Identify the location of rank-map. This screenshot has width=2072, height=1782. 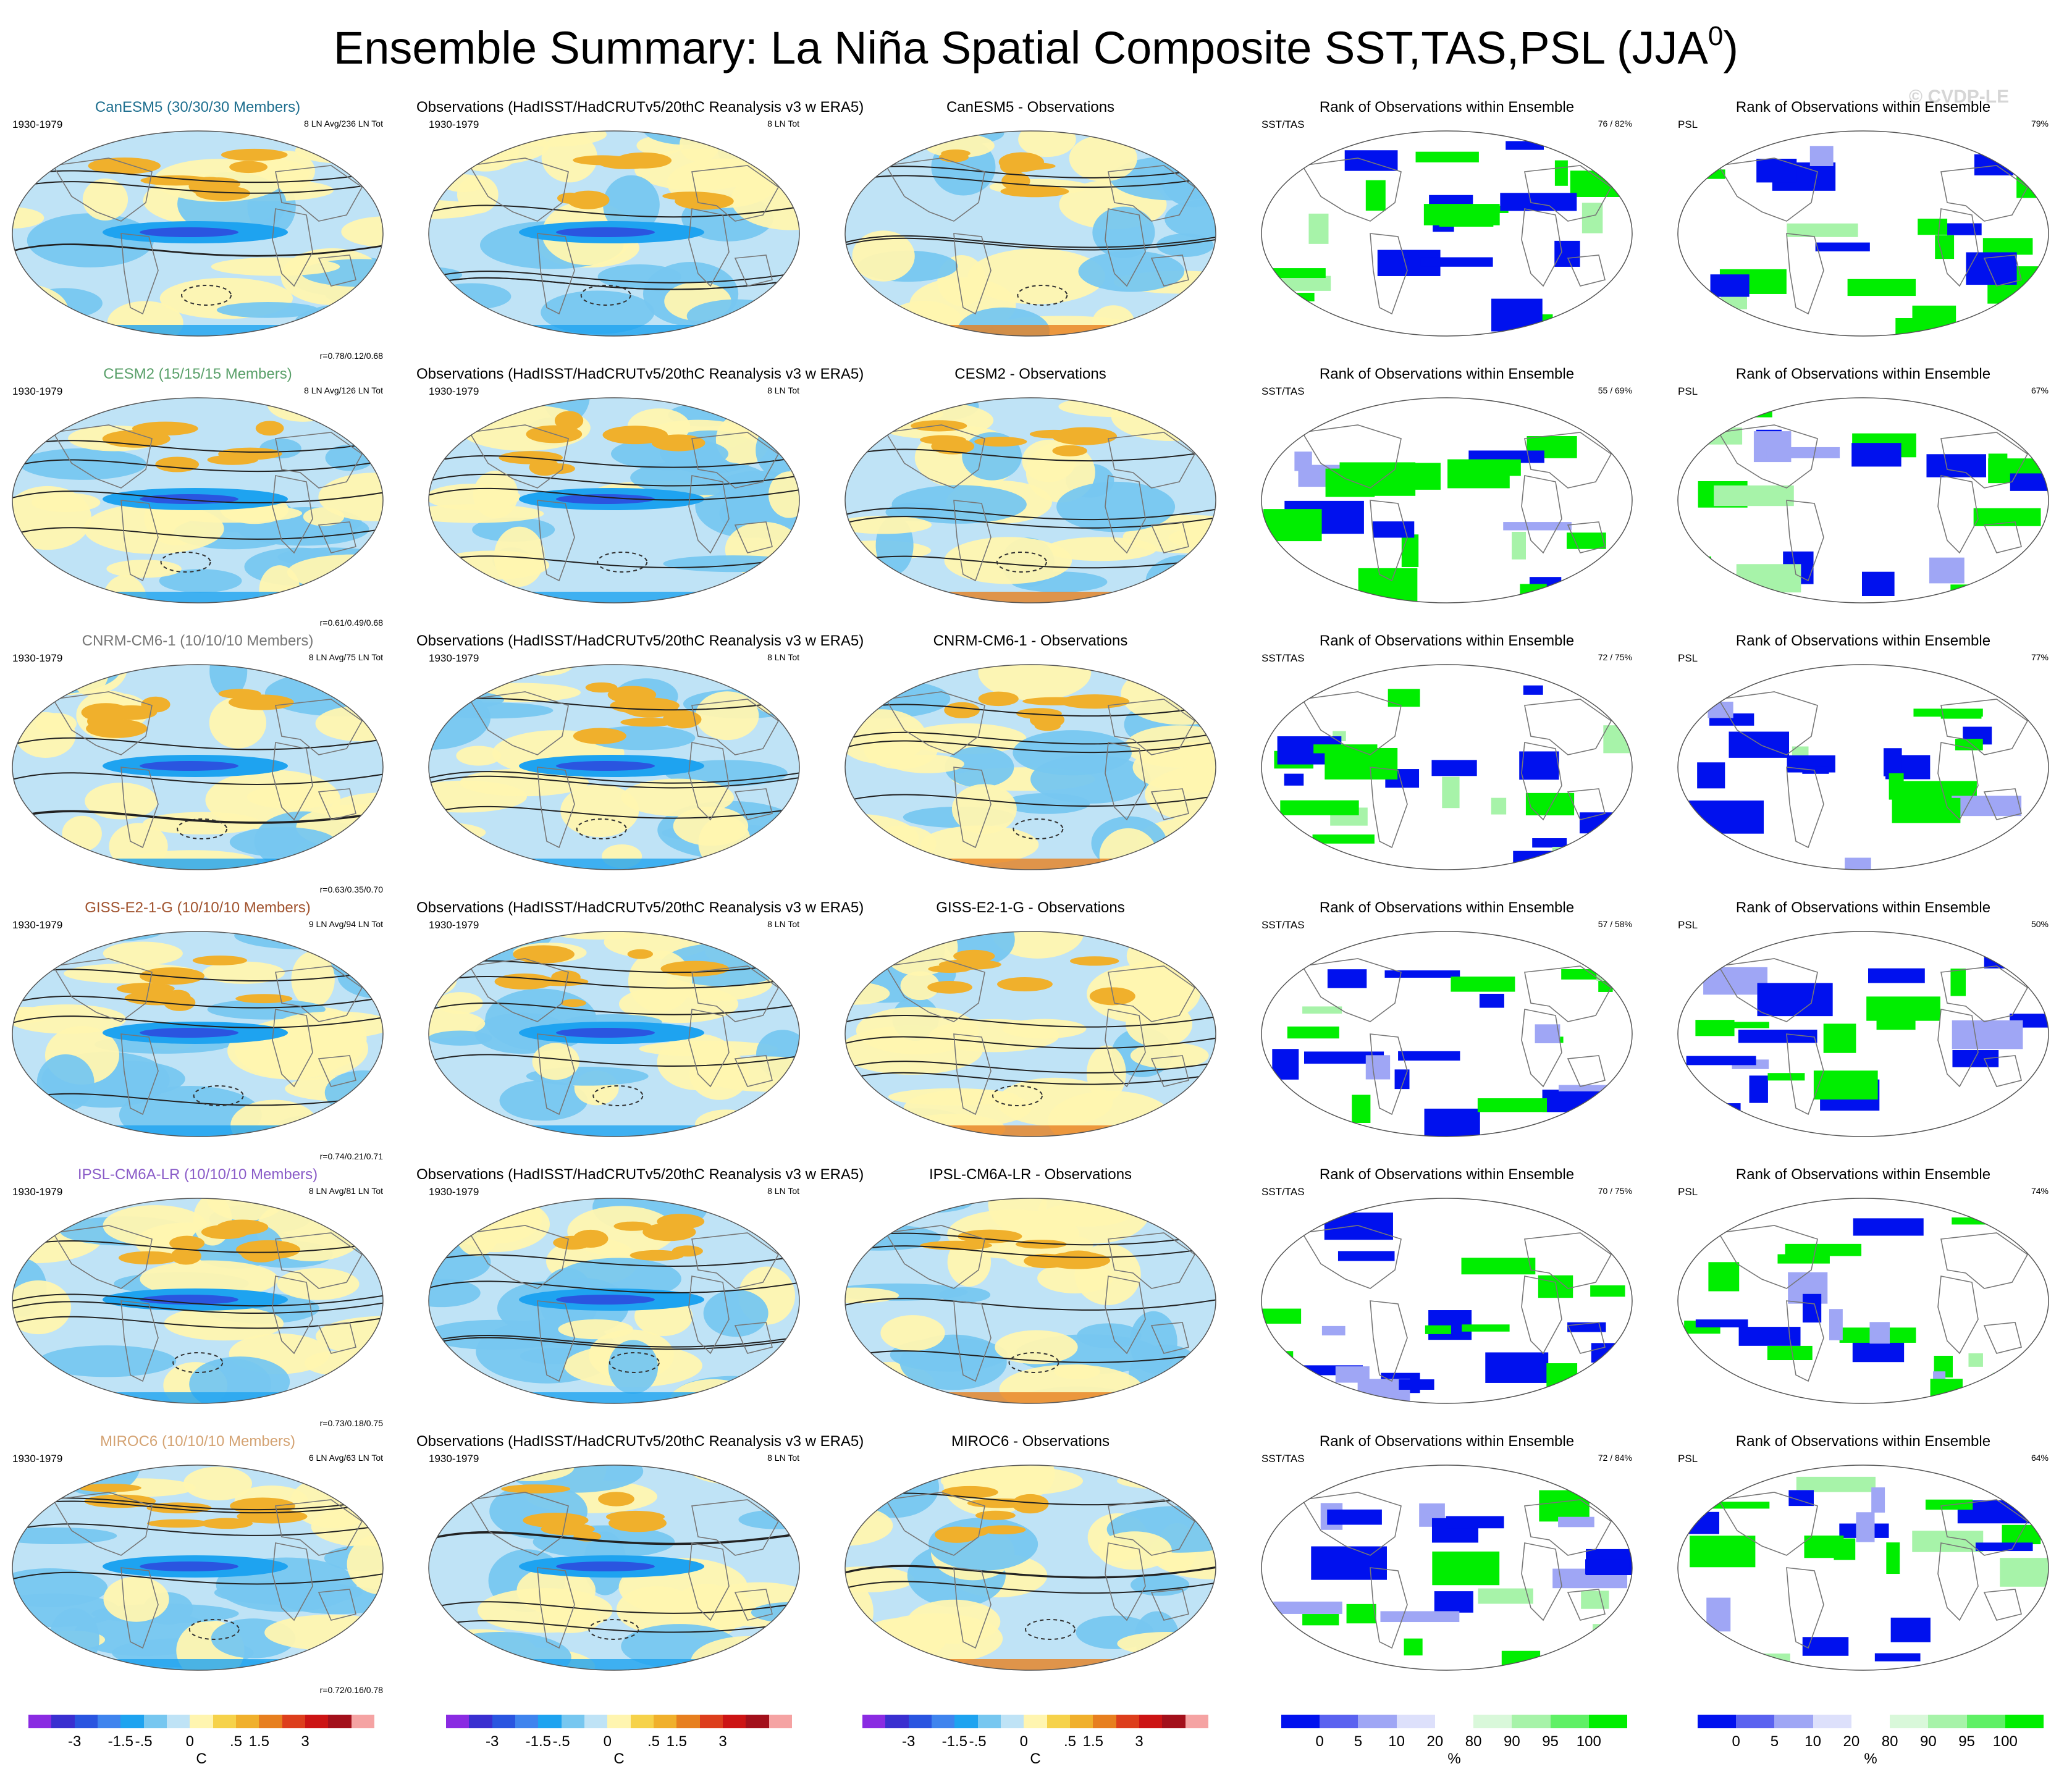
(1447, 767).